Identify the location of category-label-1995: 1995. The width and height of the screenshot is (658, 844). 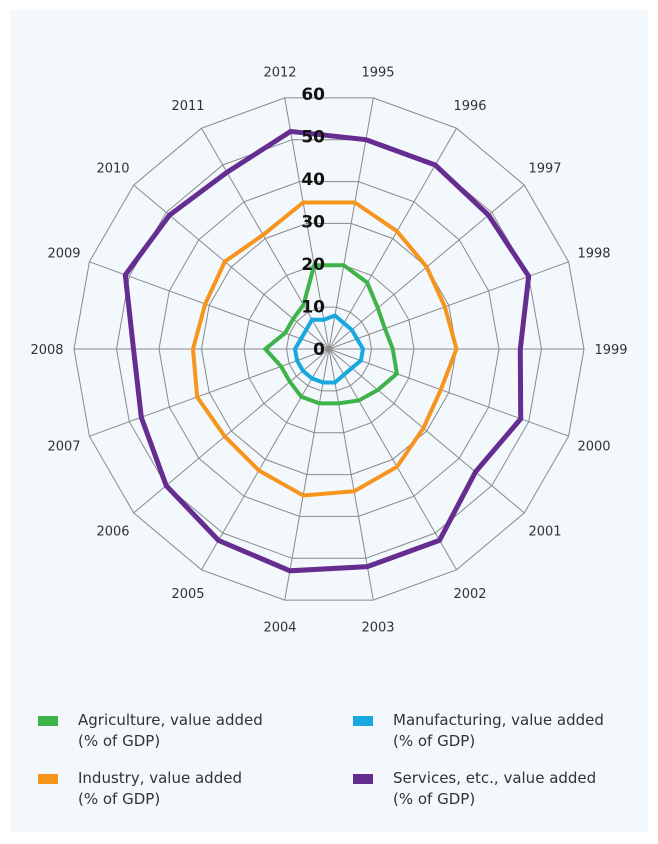
(377, 72).